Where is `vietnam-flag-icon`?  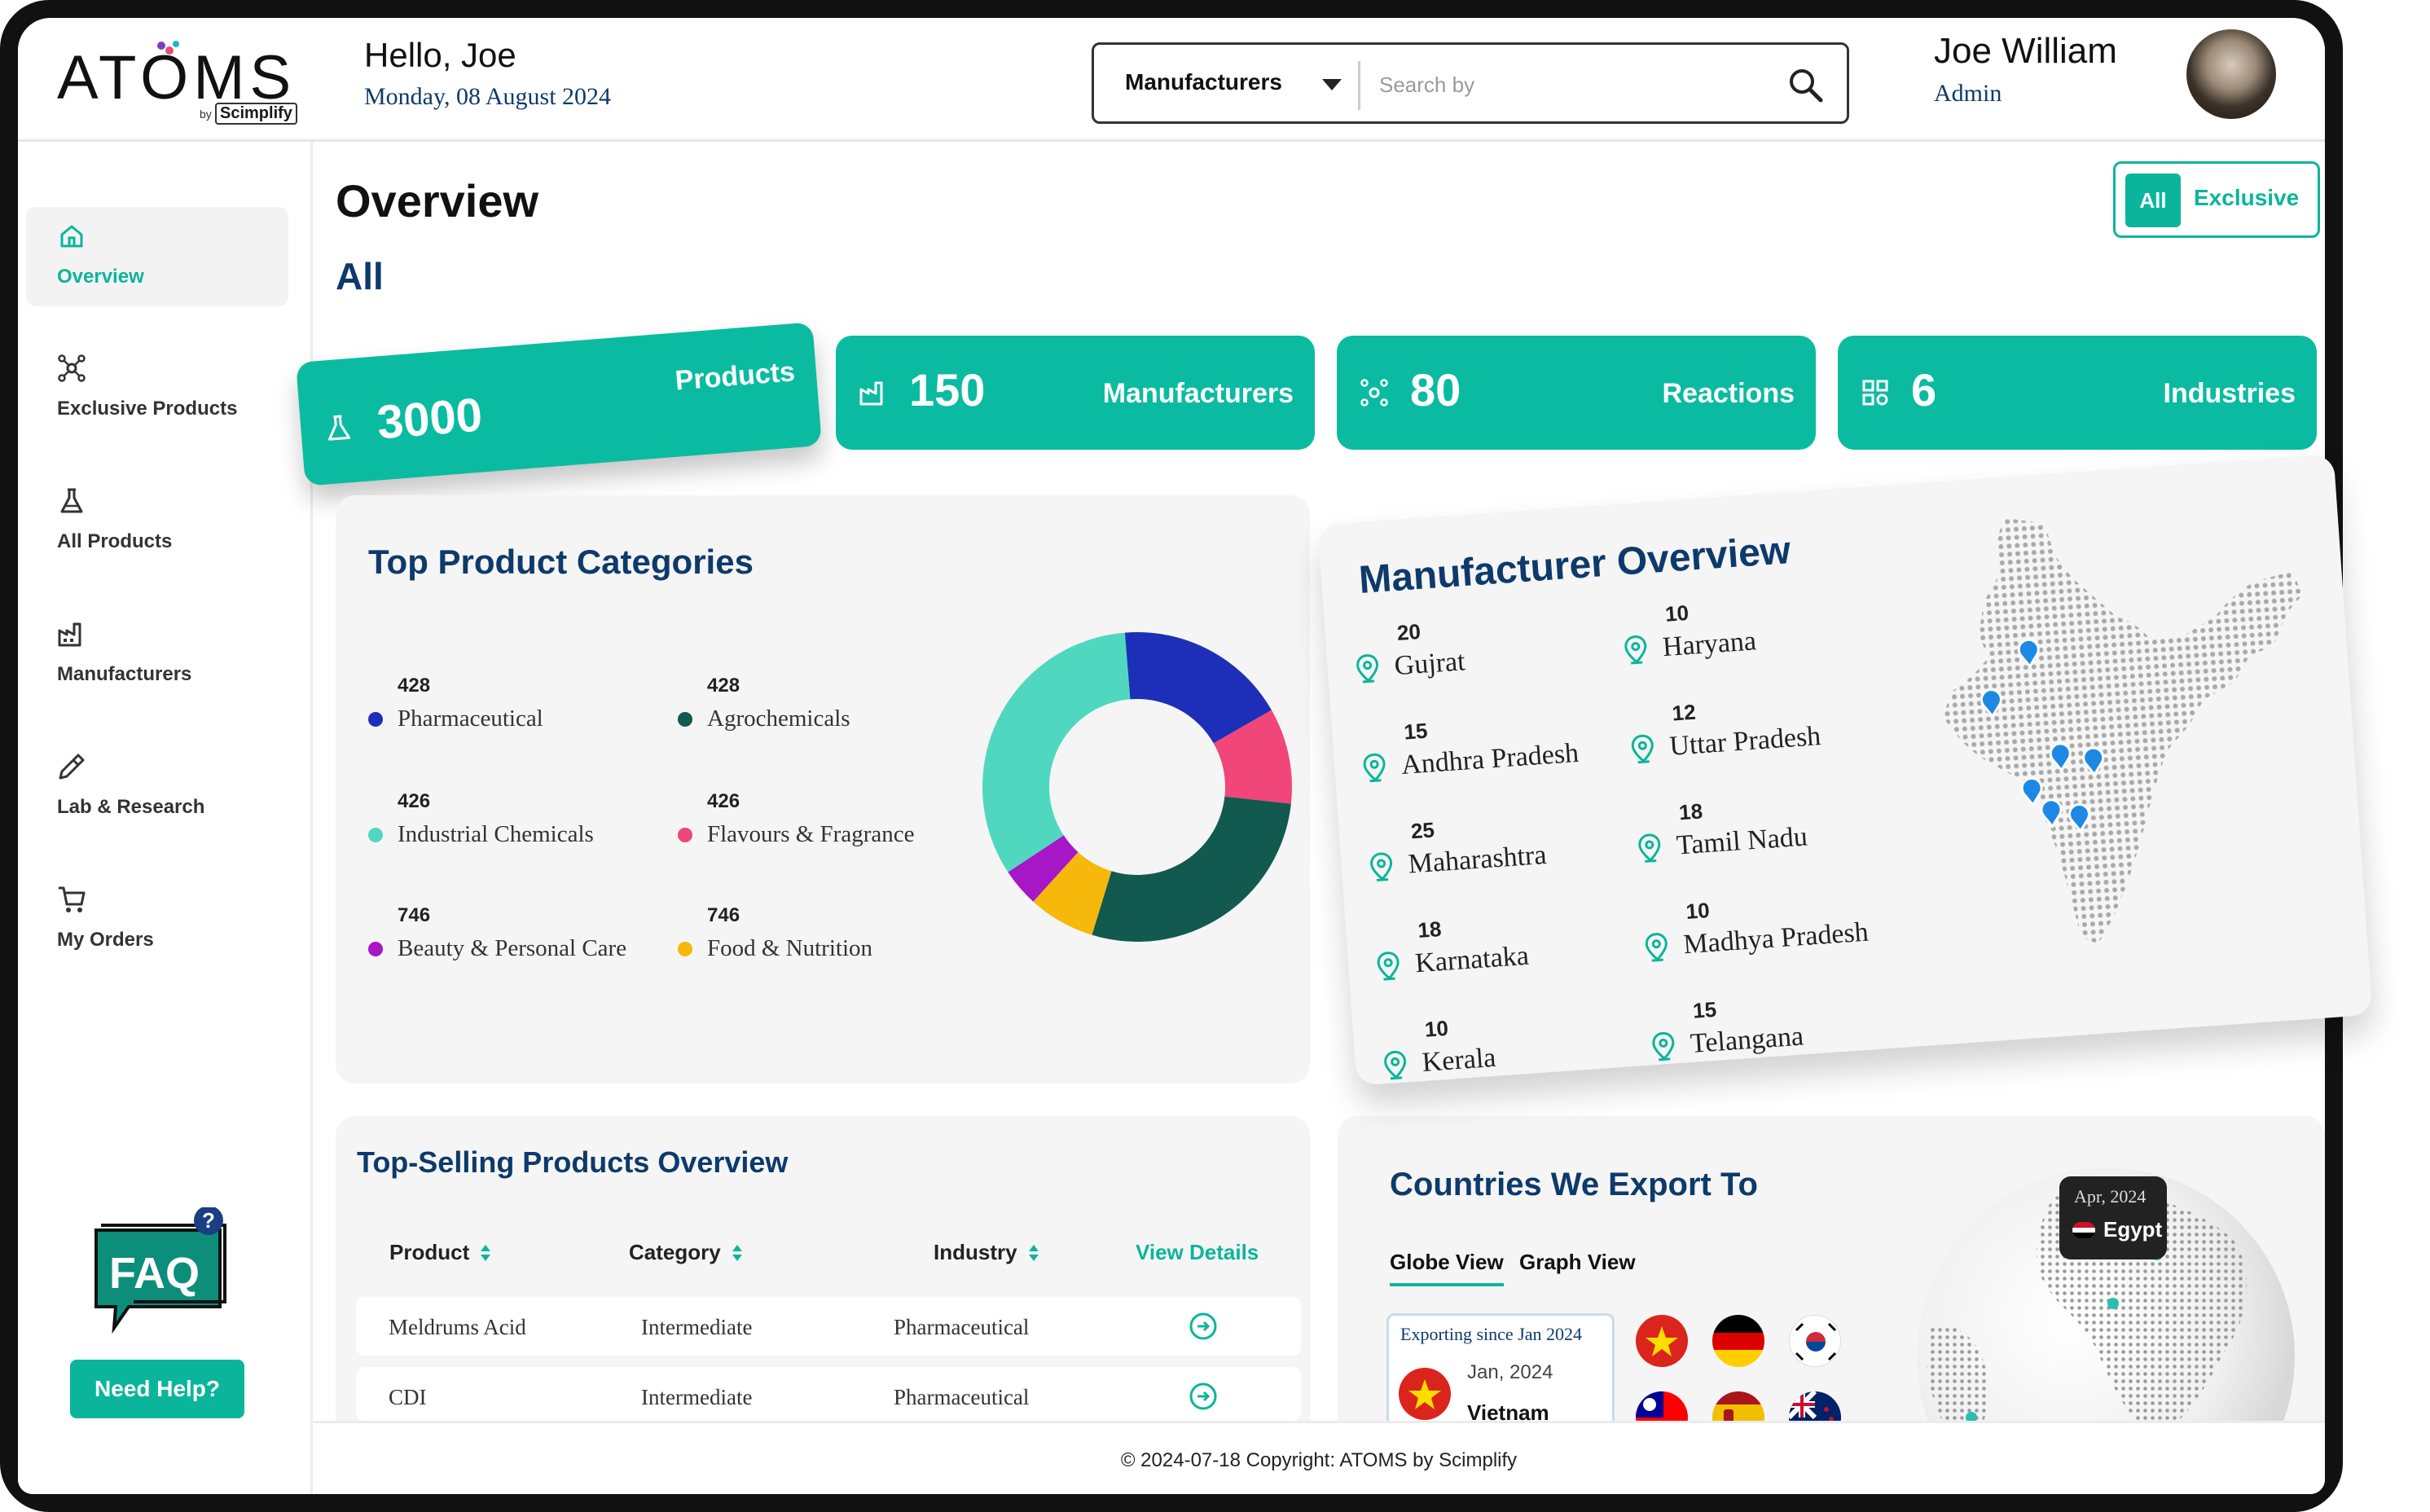 vietnam-flag-icon is located at coordinates (1662, 1341).